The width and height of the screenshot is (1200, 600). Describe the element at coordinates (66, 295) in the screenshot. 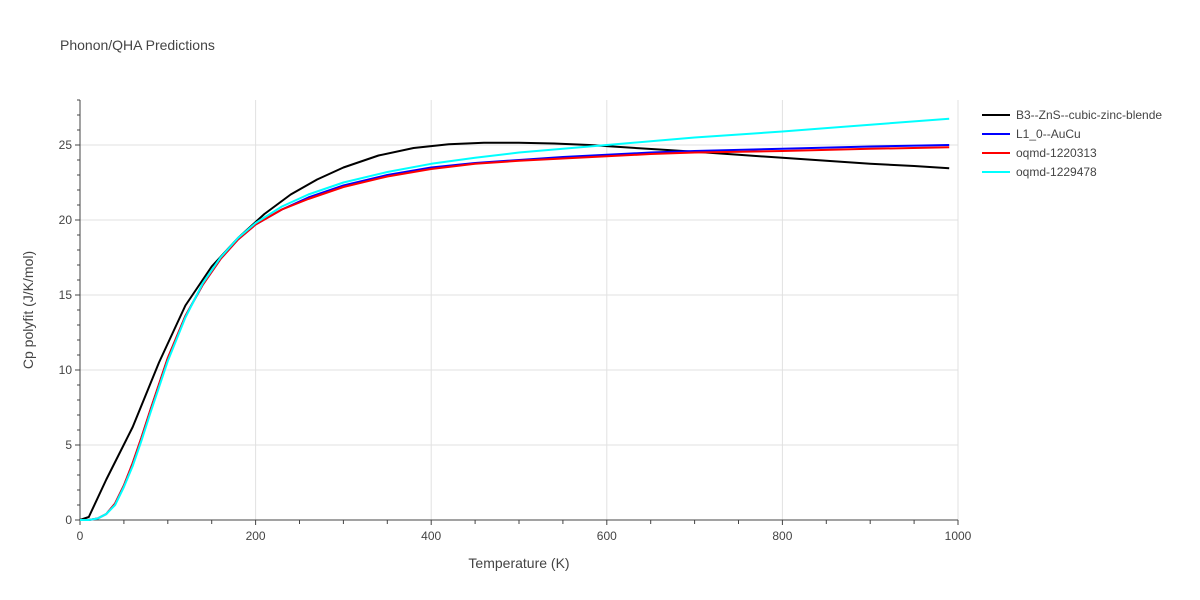

I see `y-tick-label: 15` at that location.